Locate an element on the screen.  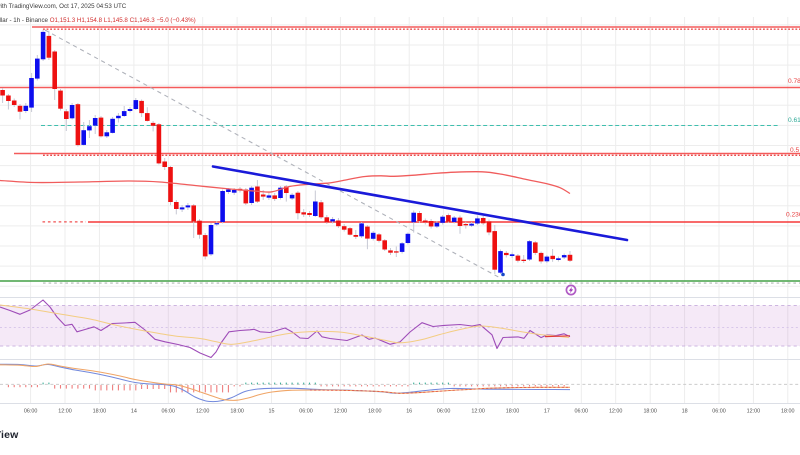
svg-text: 0.786 is located at coordinates (794, 81).